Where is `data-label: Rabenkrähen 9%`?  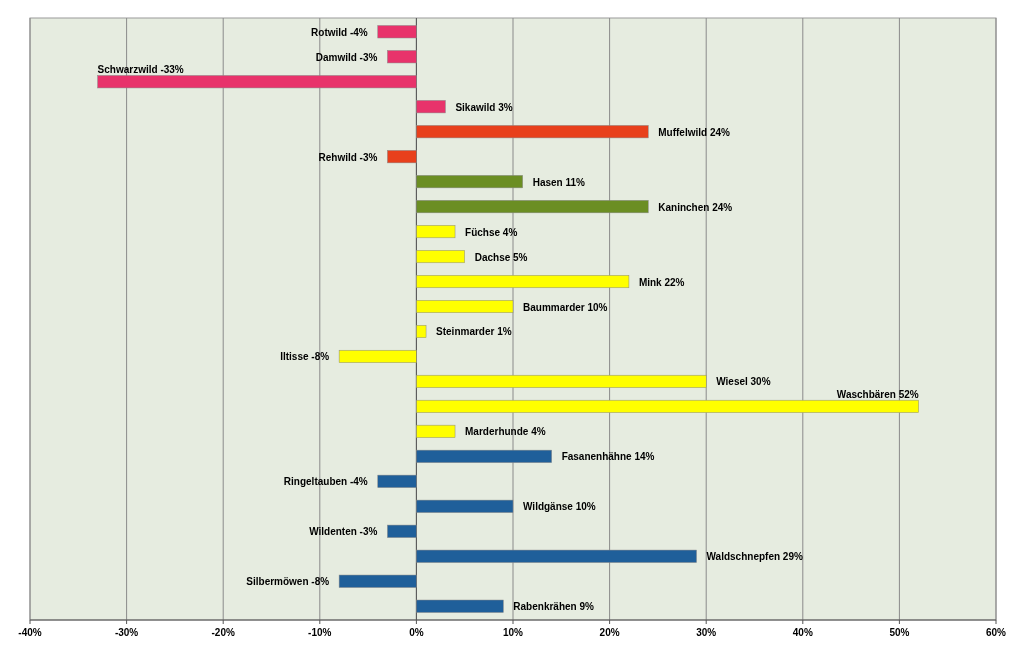 data-label: Rabenkrähen 9% is located at coordinates (554, 607).